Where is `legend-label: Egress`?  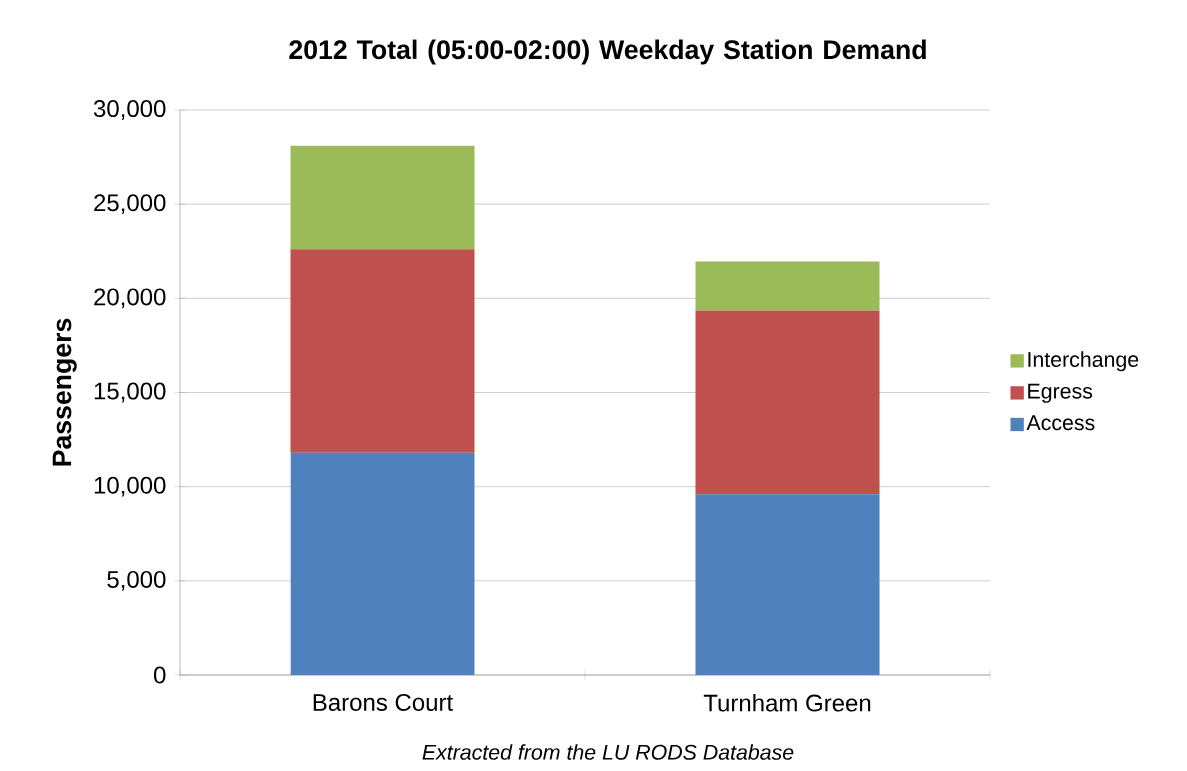 legend-label: Egress is located at coordinates (1060, 393).